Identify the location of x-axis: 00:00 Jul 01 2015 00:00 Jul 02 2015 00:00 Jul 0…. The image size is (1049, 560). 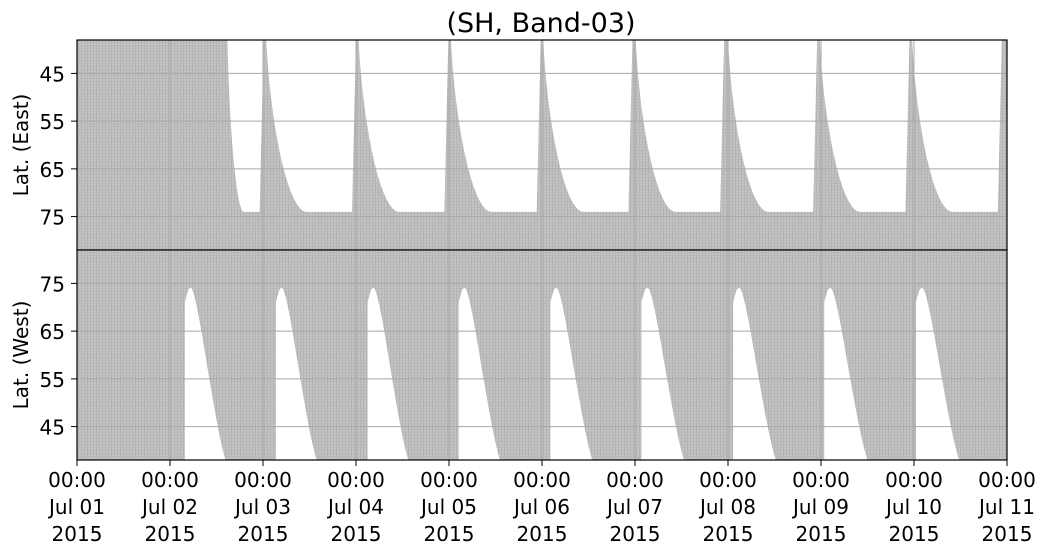
(541, 503).